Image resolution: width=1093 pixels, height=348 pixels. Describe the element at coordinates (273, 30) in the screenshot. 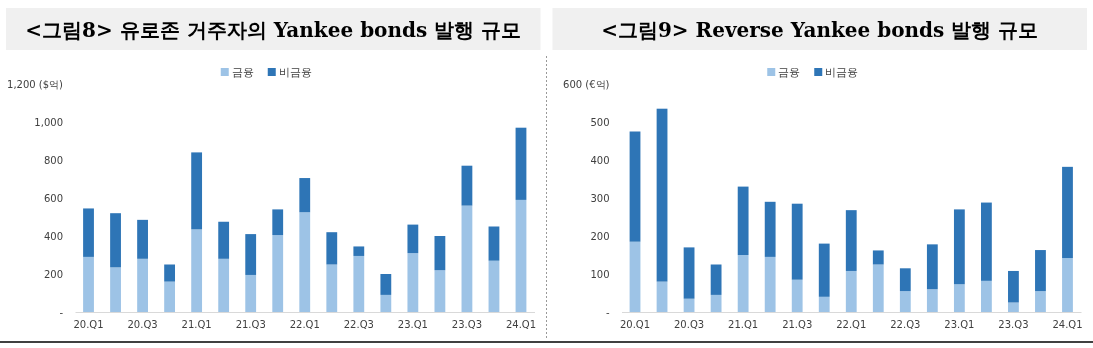

I see `chart-title: <그림8> 유로존 거주자의 Yankee bonds 발행 규모` at that location.